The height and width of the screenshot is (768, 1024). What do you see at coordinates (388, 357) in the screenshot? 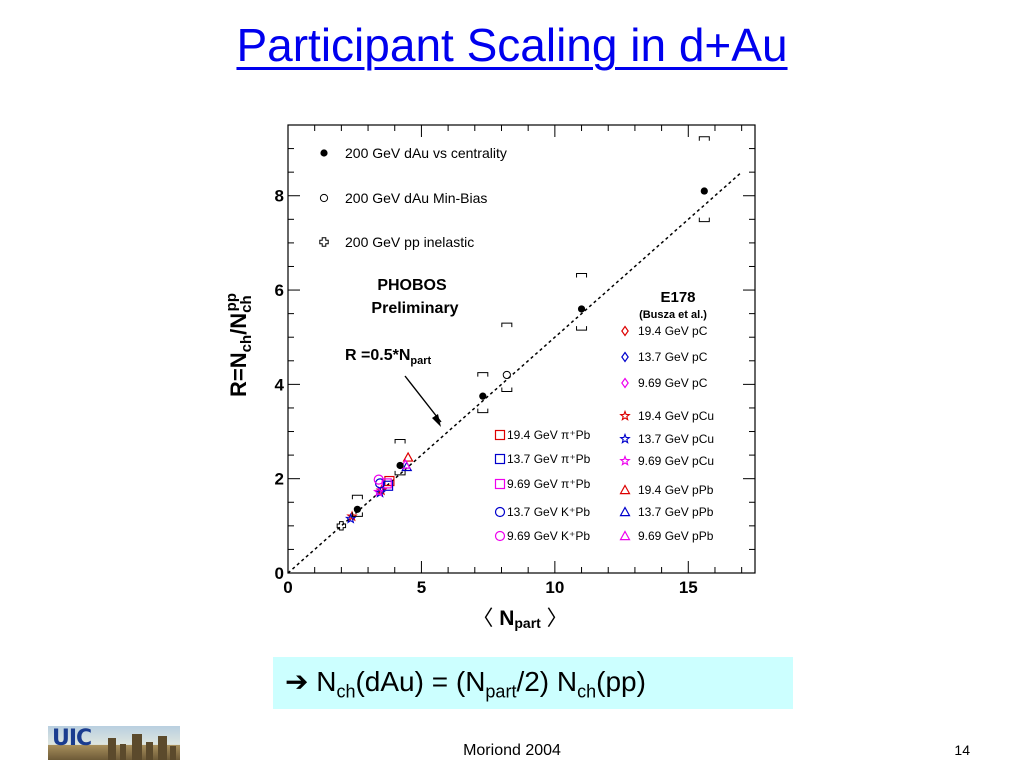
I see `annotation-fit-label: R =0.5*Npart` at bounding box center [388, 357].